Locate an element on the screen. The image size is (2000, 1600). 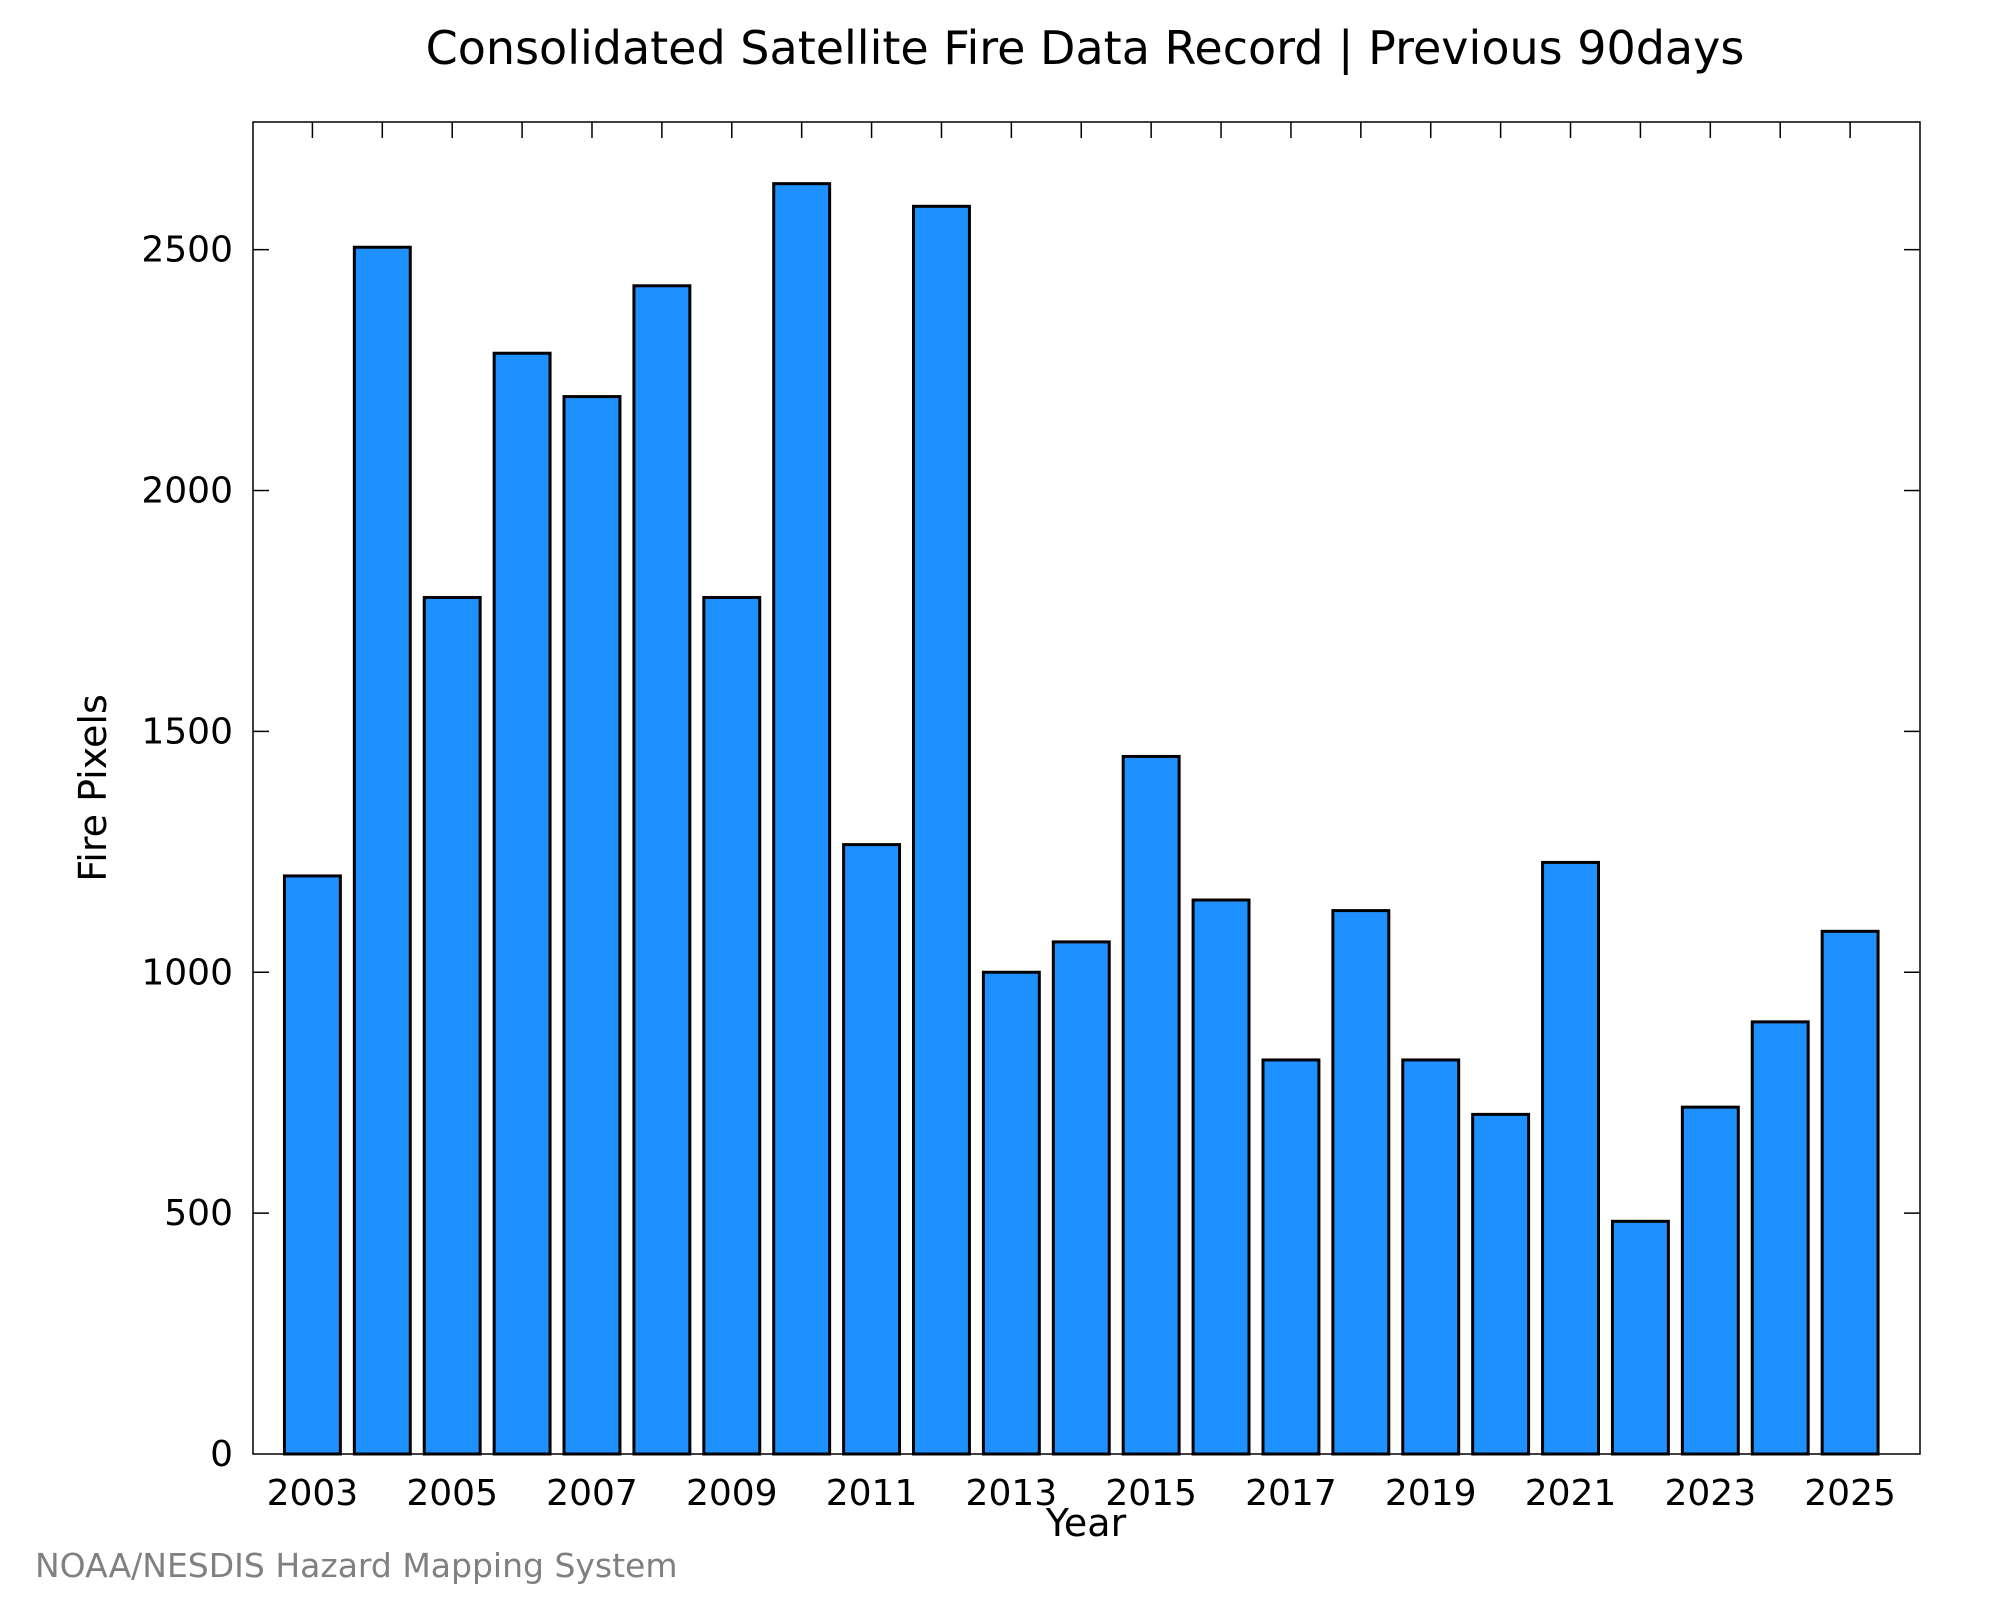
bar-2011 is located at coordinates (872, 1149).